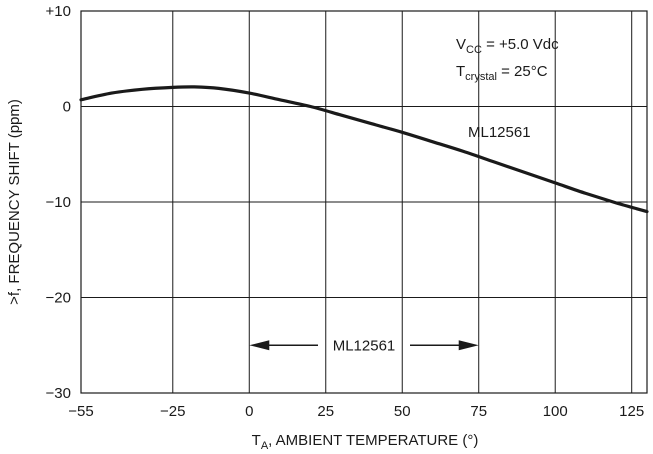 This screenshot has height=454, width=653. What do you see at coordinates (631, 411) in the screenshot?
I see `x-tick-label: 125` at bounding box center [631, 411].